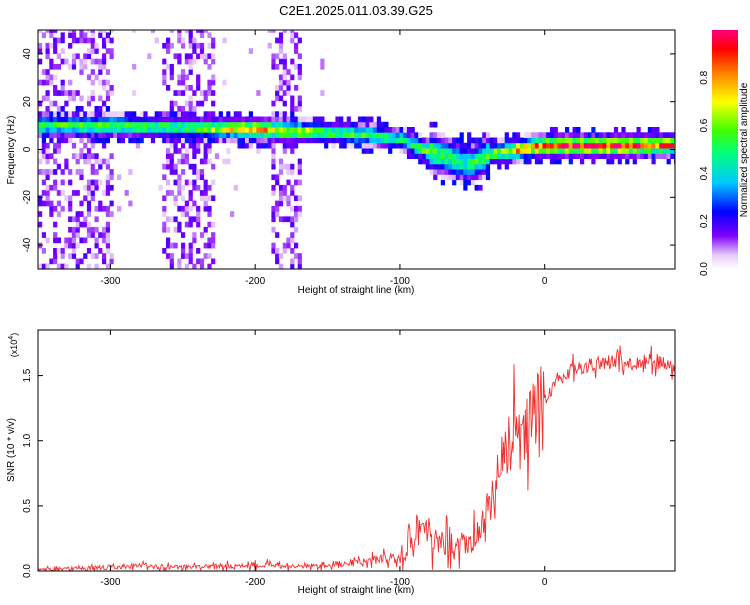  Describe the element at coordinates (704, 173) in the screenshot. I see `colorbar-ticks: 0.00.20.40.60.8` at that location.